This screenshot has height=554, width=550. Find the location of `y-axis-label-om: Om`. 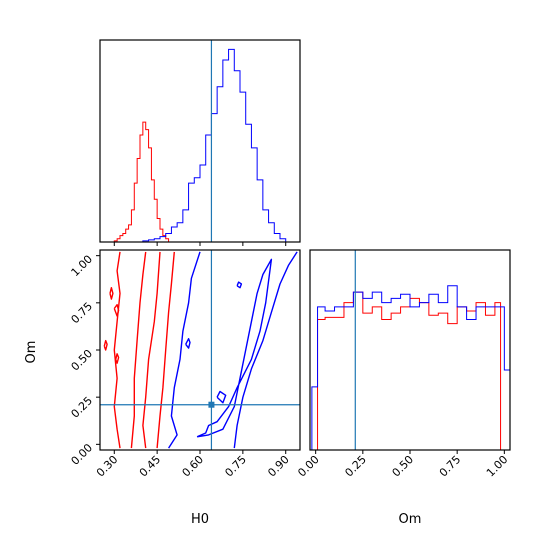

y-axis-label-om: Om is located at coordinates (31, 352).